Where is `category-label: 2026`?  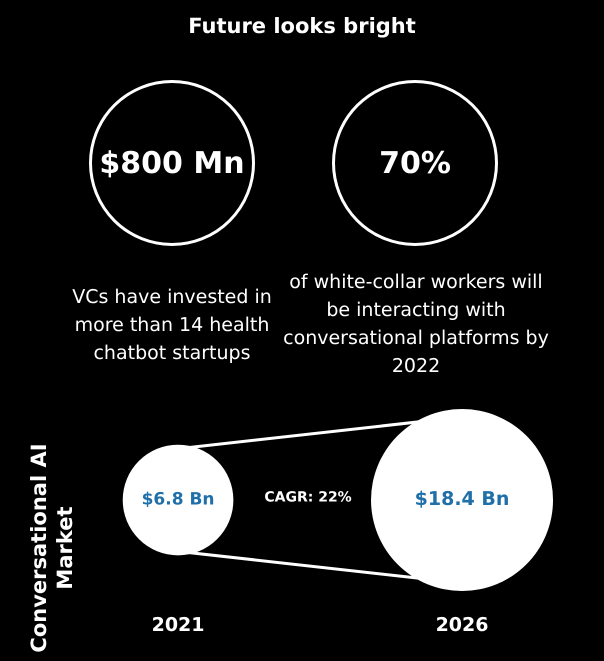 category-label: 2026 is located at coordinates (462, 625).